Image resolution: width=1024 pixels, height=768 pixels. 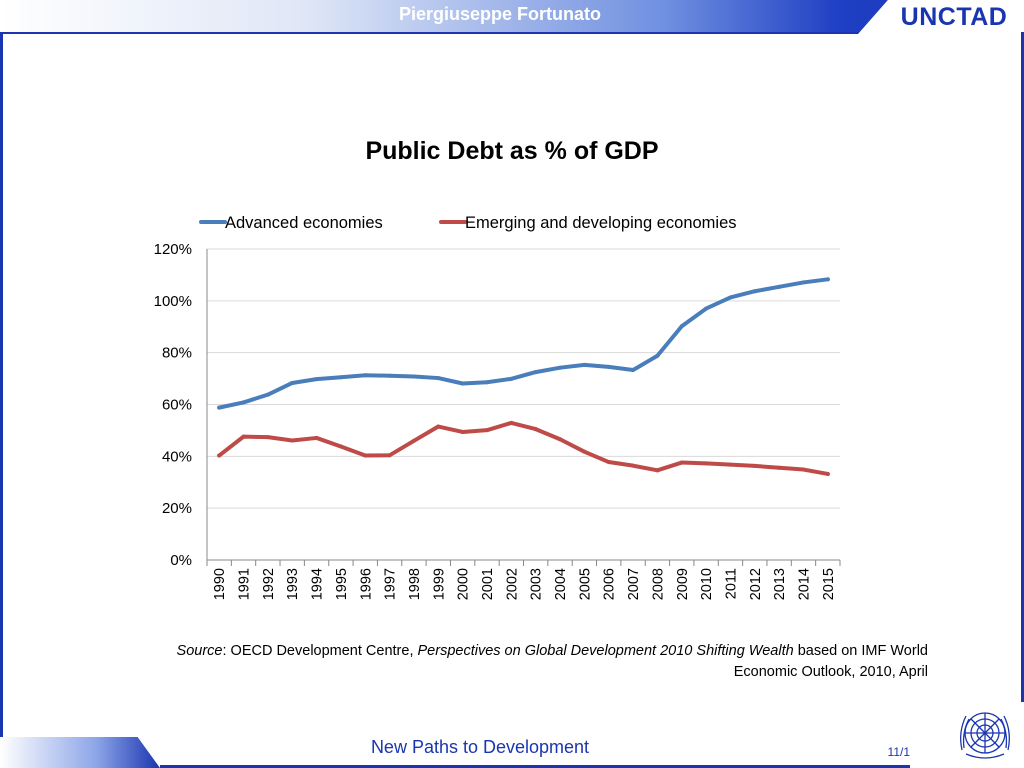 I want to click on left-frame-line, so click(x=1, y=384).